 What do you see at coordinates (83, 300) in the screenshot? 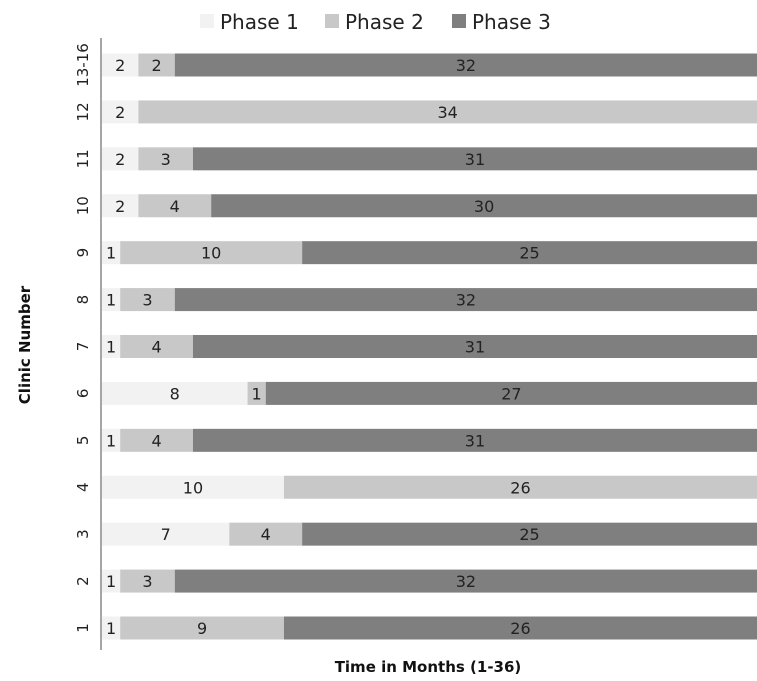
I see `y-tick-label: 8` at bounding box center [83, 300].